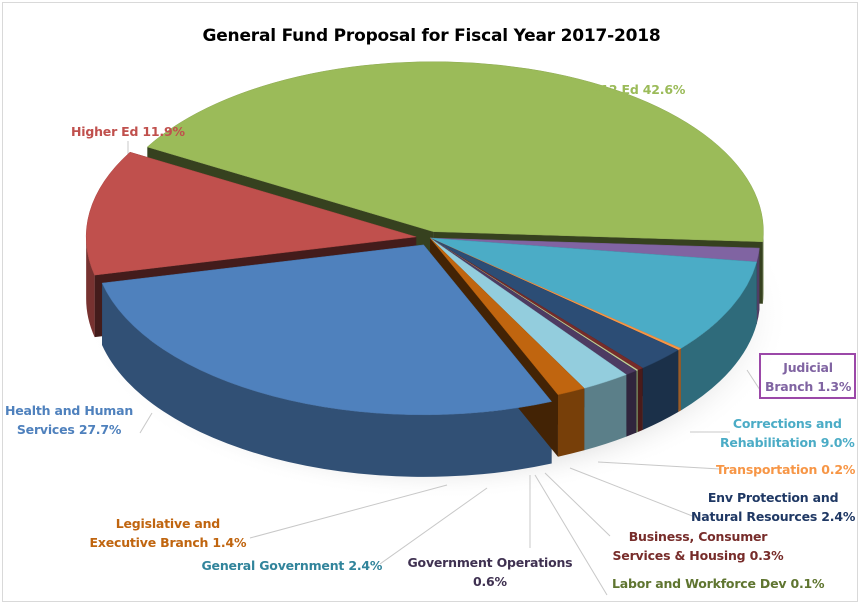 The width and height of the screenshot is (863, 608). What do you see at coordinates (660, 390) in the screenshot?
I see `slice-side-env` at bounding box center [660, 390].